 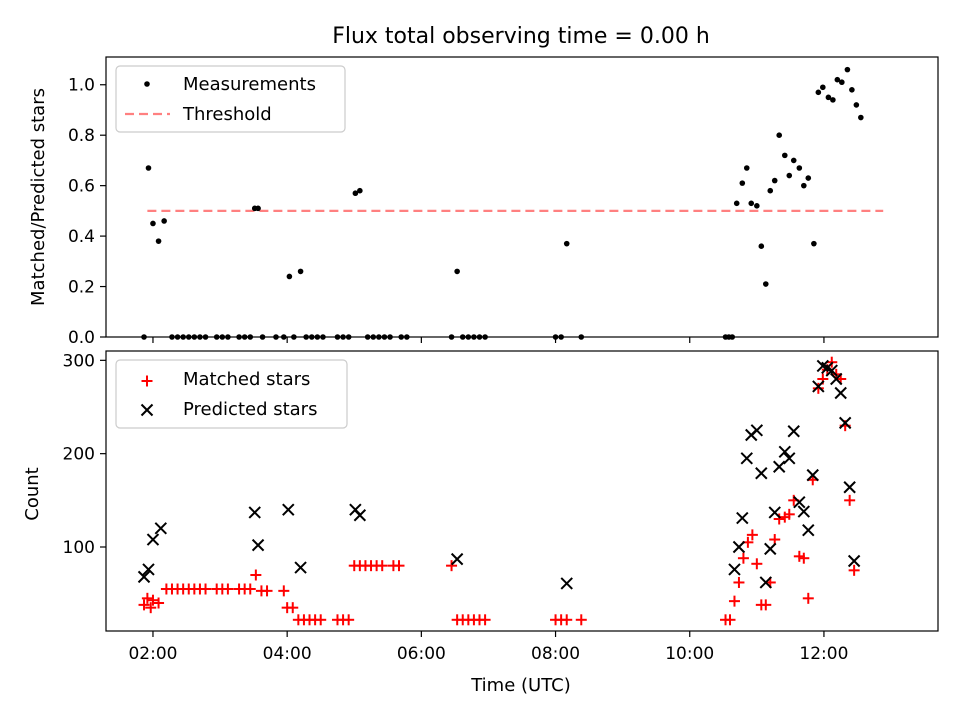 I want to click on legend-cross, so click(x=147, y=410).